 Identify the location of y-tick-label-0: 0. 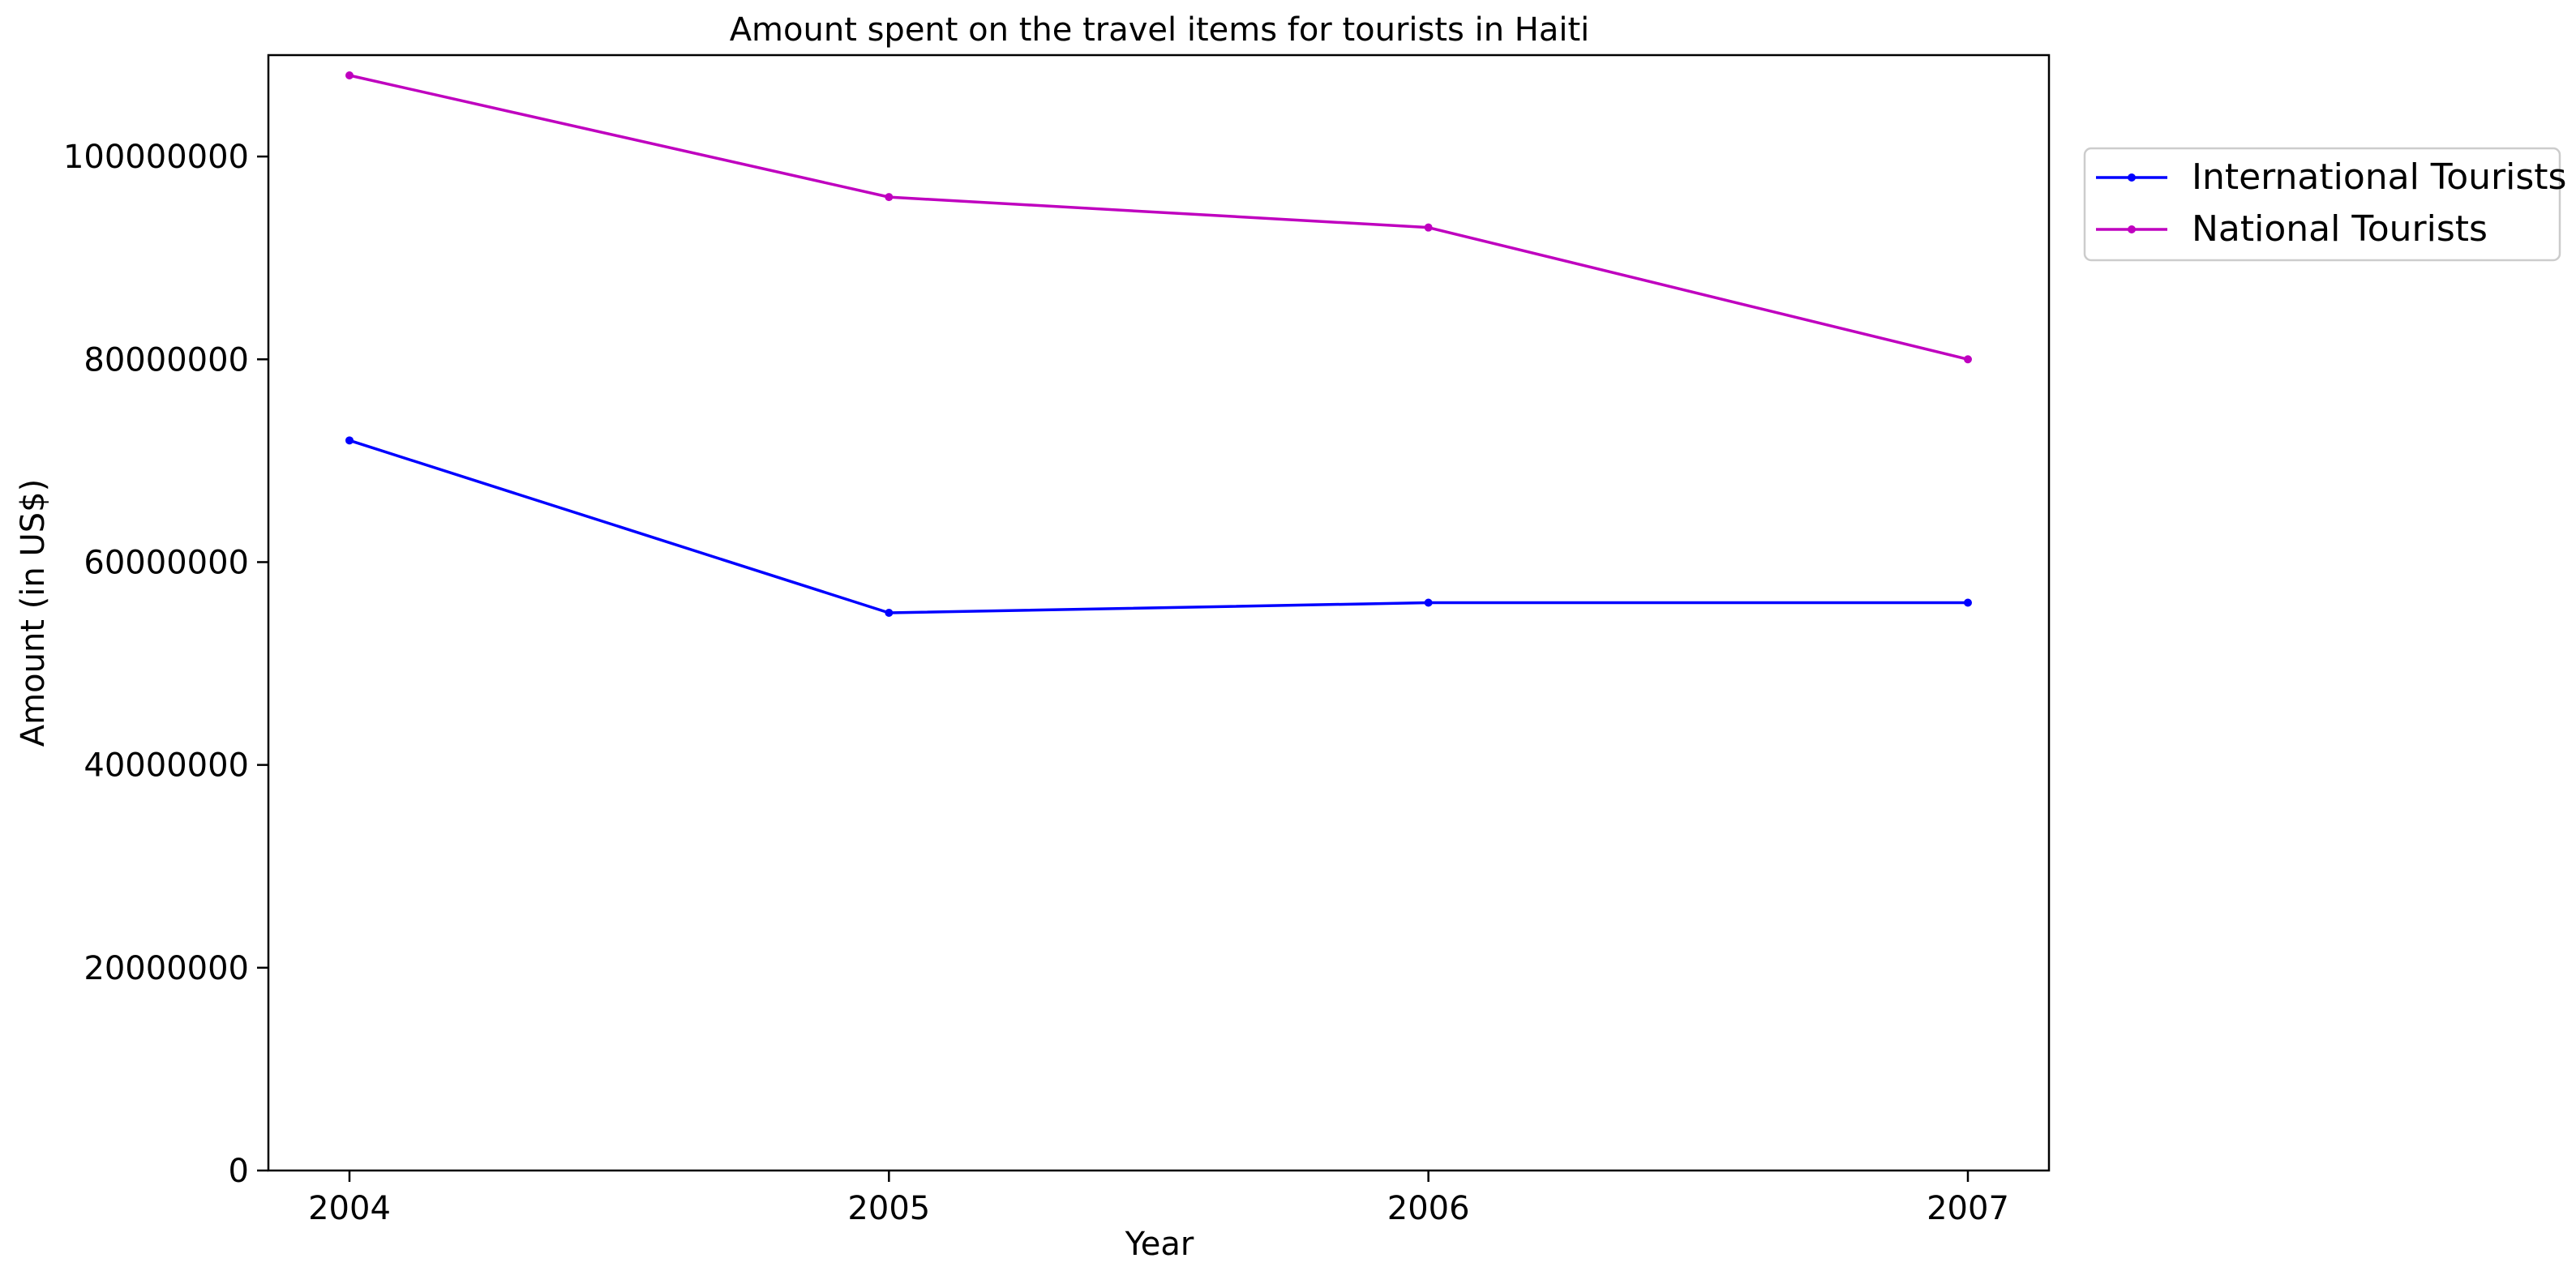
(239, 1171).